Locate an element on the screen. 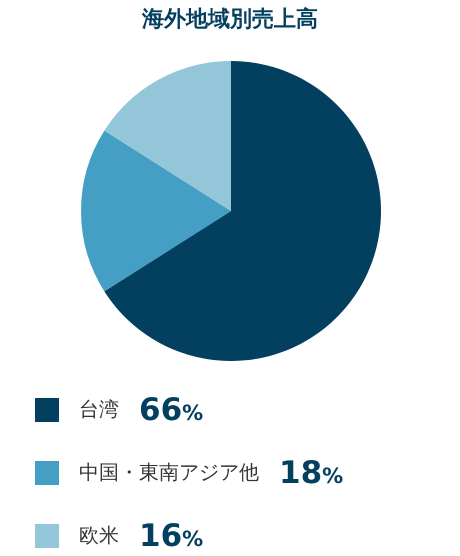 The height and width of the screenshot is (556, 460). data-label: 18% is located at coordinates (311, 472).